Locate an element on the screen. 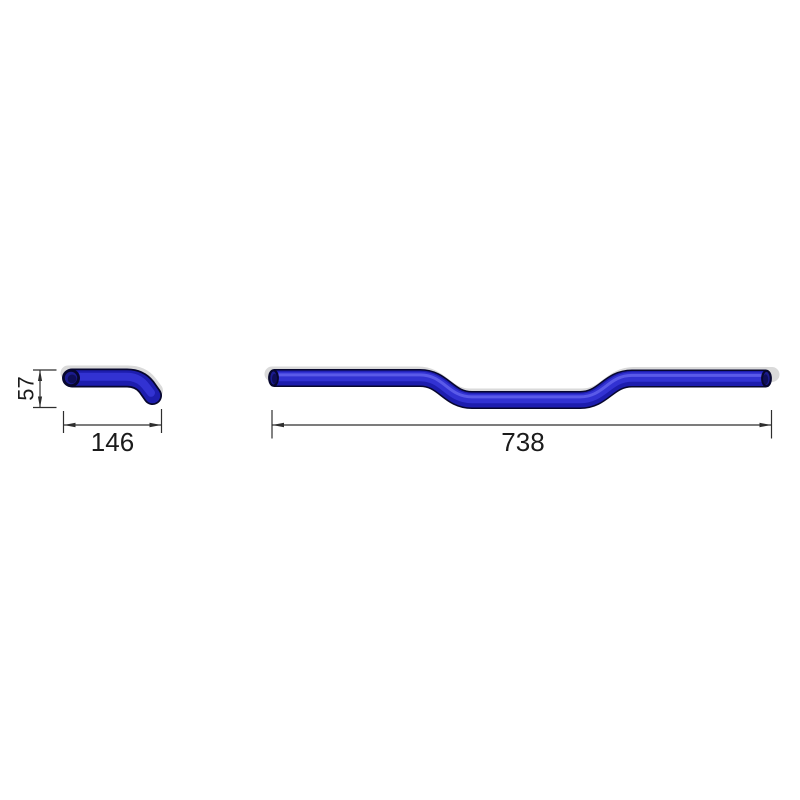 The height and width of the screenshot is (800, 800). front-tube-left-opening-bore is located at coordinates (275, 378).